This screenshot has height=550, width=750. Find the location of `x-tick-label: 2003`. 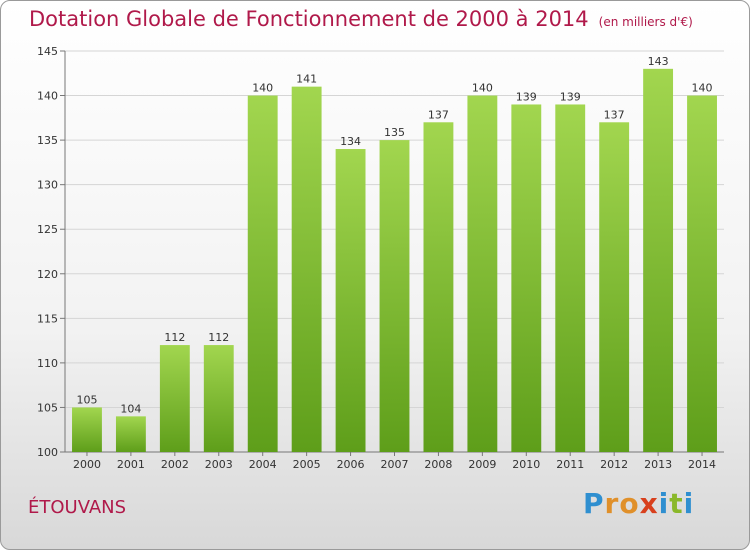

x-tick-label: 2003 is located at coordinates (219, 464).